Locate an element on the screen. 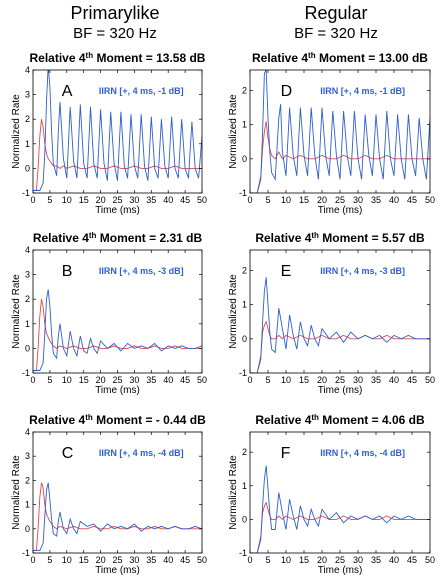 The height and width of the screenshot is (576, 447). panel-title: Relative 4th Moment = 13.00 dB is located at coordinates (340, 58).